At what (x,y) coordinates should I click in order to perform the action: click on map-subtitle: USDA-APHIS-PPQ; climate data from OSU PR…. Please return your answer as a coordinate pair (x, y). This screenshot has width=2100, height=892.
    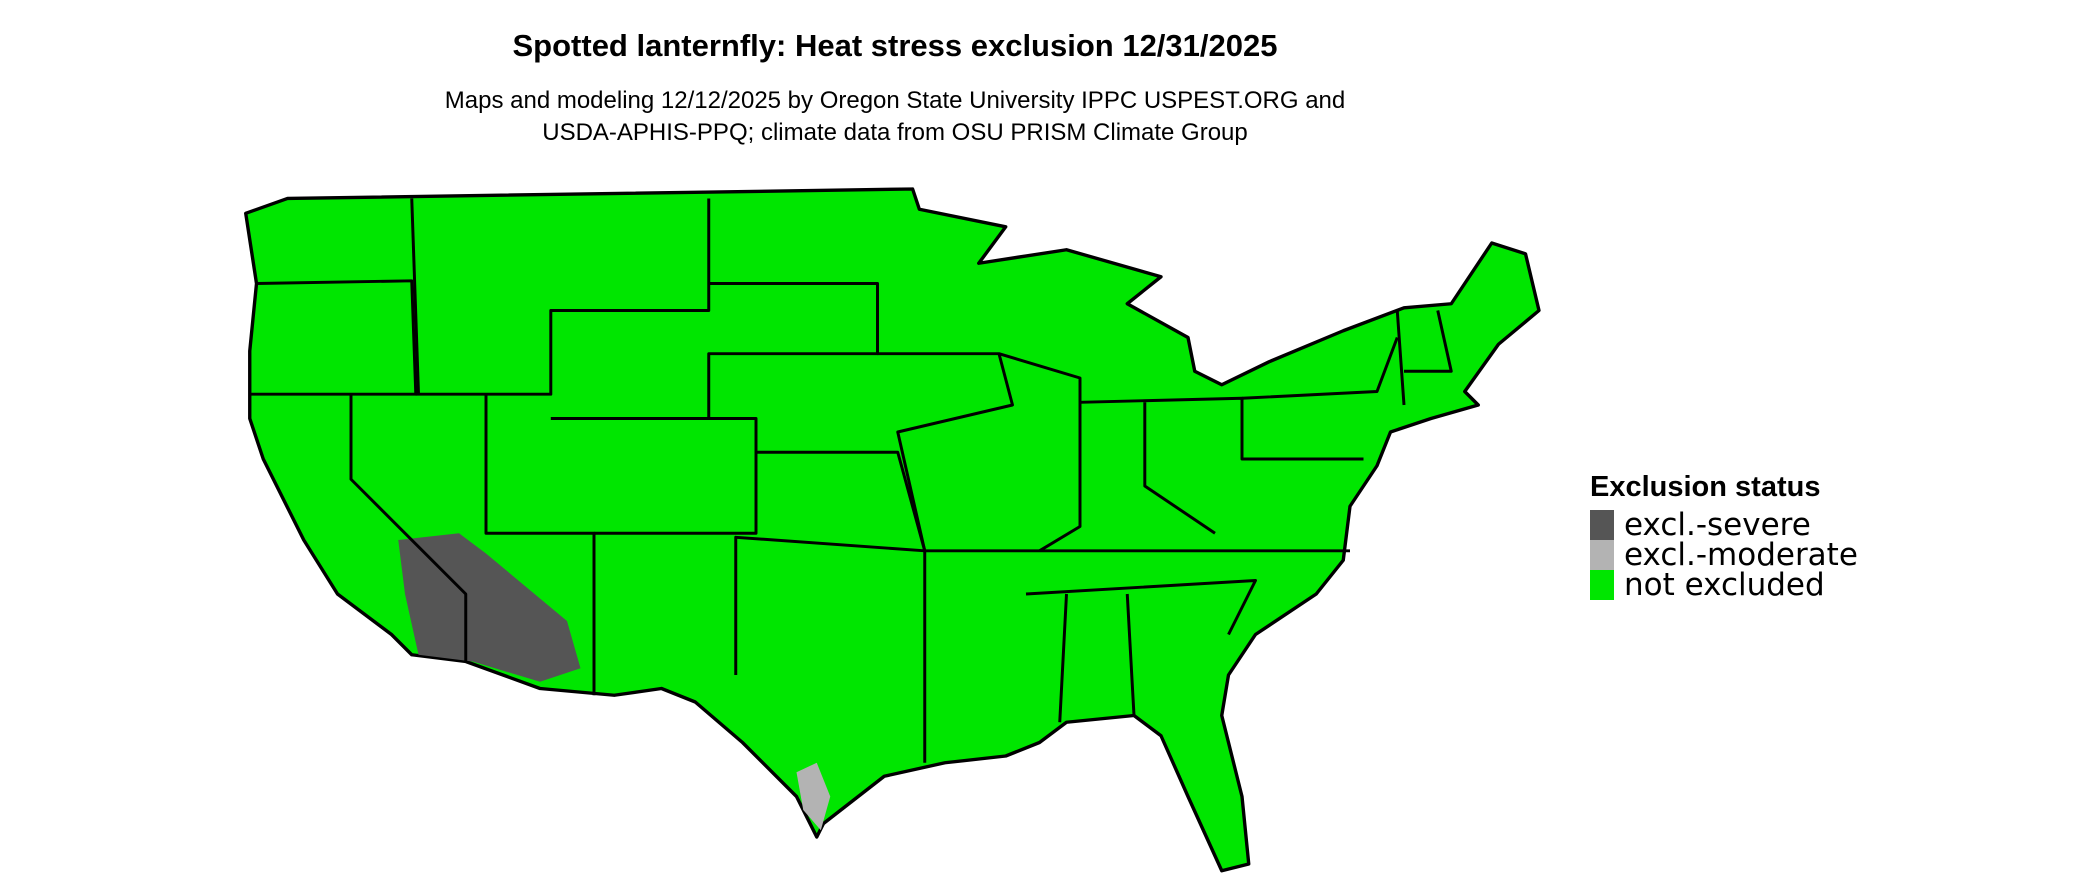
    Looking at the image, I should click on (895, 132).